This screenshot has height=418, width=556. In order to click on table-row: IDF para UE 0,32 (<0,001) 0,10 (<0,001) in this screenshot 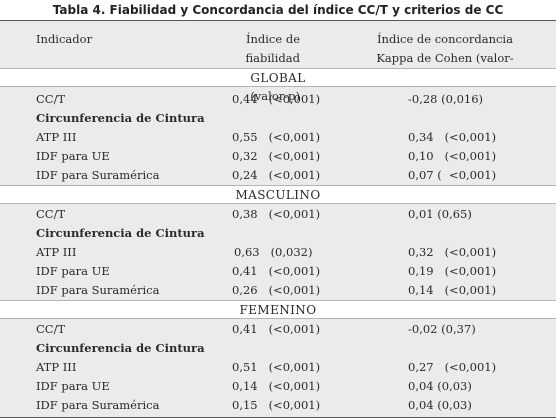, I will do `click(278, 156)`.